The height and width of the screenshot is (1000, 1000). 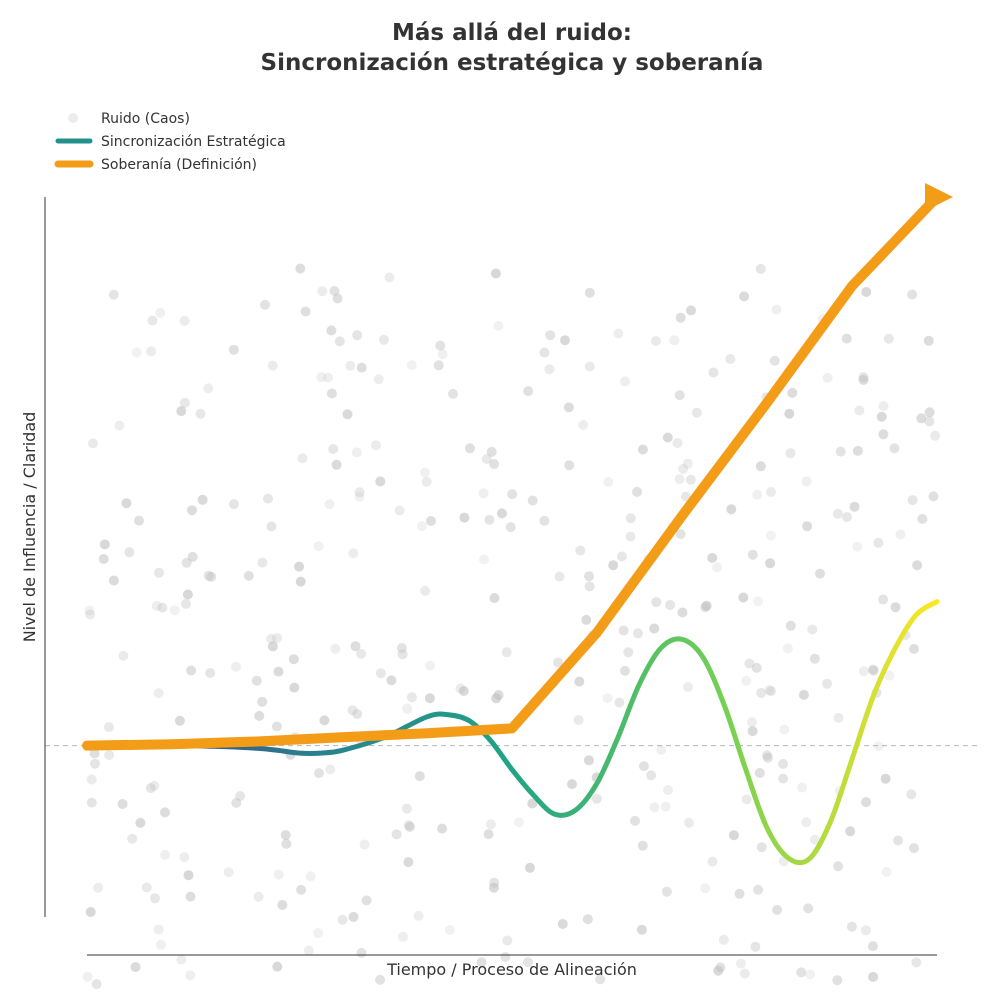 I want to click on chart-title-line1: Más allá del ruido:, so click(x=512, y=33).